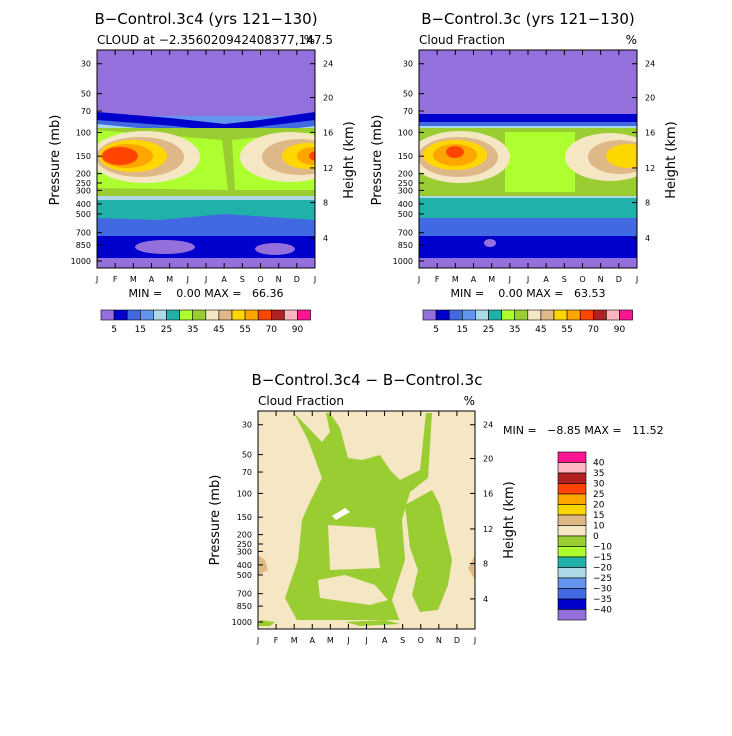 This screenshot has width=732, height=736. I want to click on panel-3-minmax: MIN = −8.85 MAX = 11.52, so click(583, 430).